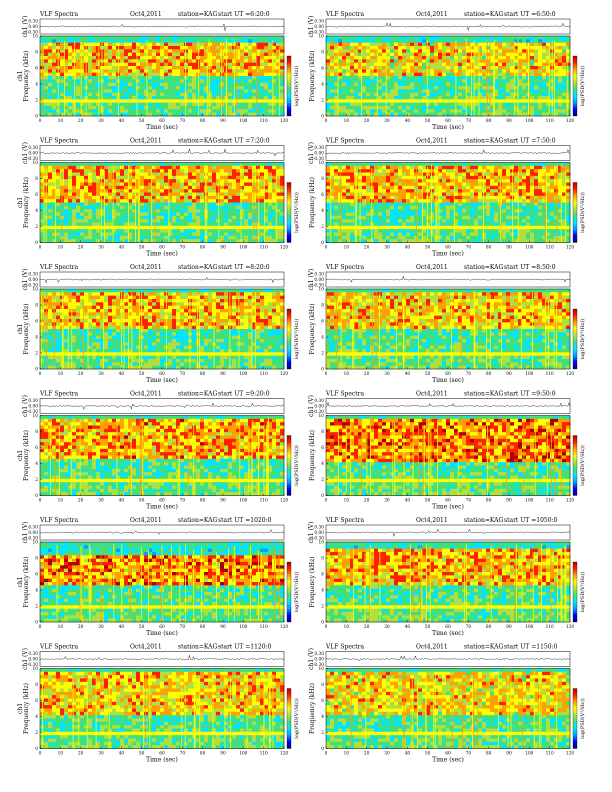 Image resolution: width=612 pixels, height=792 pixels. I want to click on x-tick-label: 70, so click(469, 121).